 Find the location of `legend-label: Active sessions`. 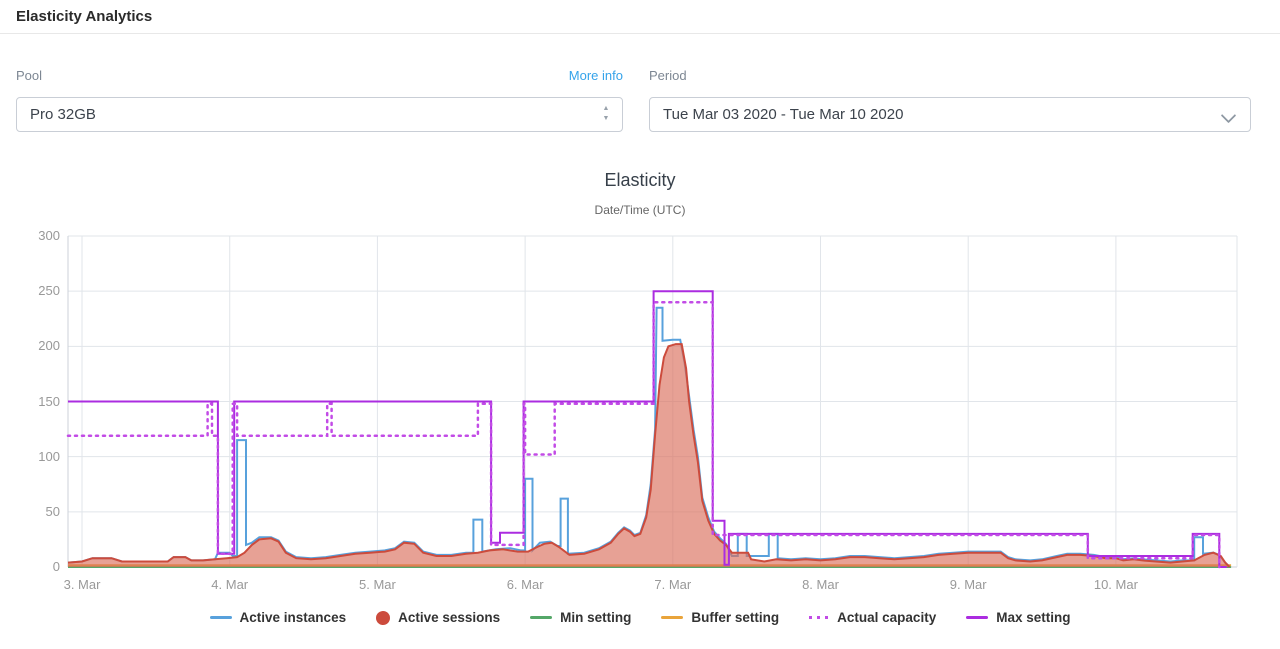

legend-label: Active sessions is located at coordinates (449, 617).